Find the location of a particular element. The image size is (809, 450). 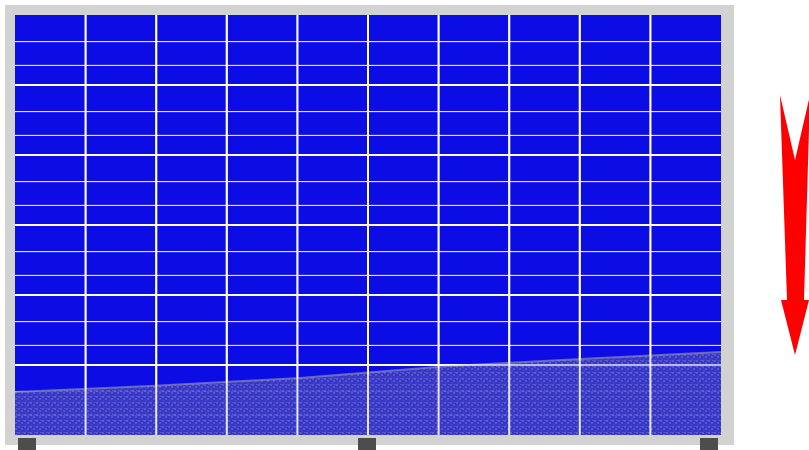

mounting-foot-left is located at coordinates (27, 444).